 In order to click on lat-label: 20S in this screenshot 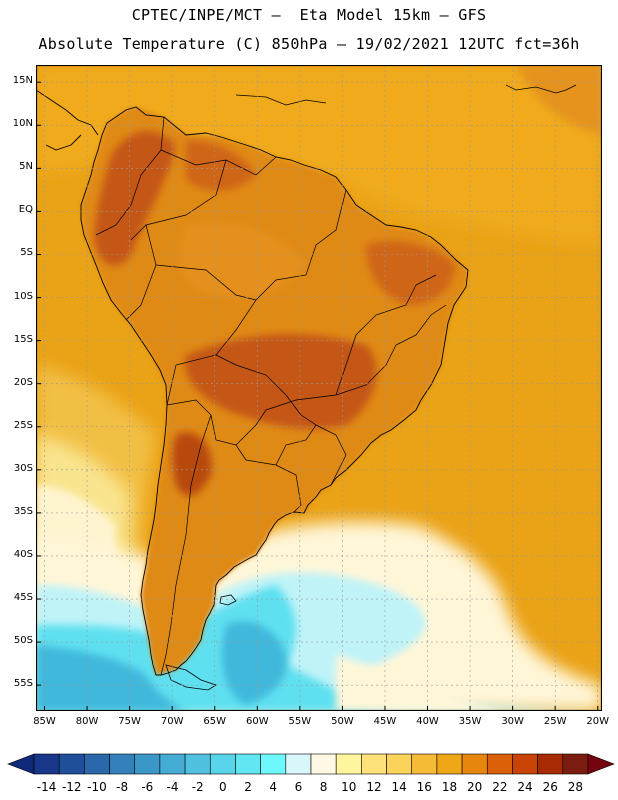, I will do `click(23, 382)`.